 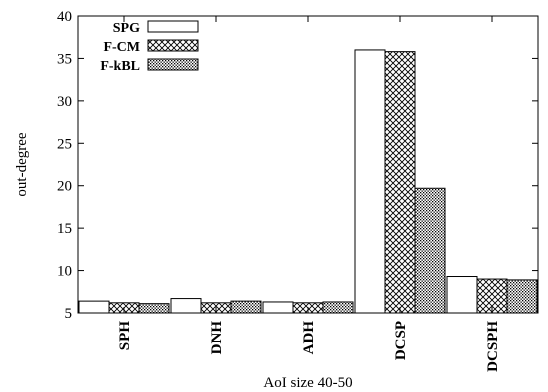 I want to click on y-tick-label: 15, so click(x=64, y=229).